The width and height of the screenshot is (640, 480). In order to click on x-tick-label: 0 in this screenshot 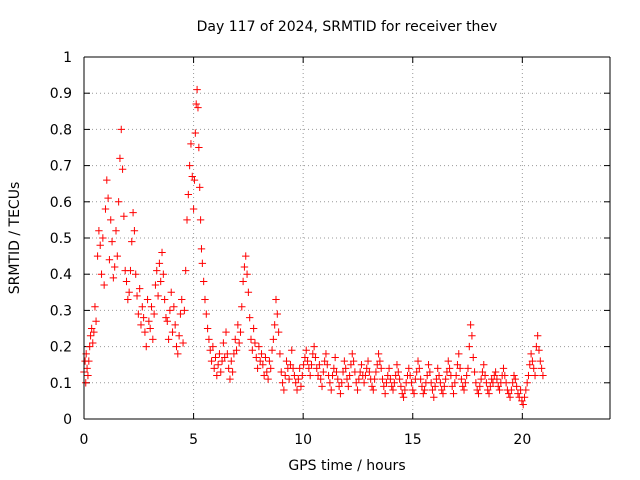, I will do `click(84, 440)`.